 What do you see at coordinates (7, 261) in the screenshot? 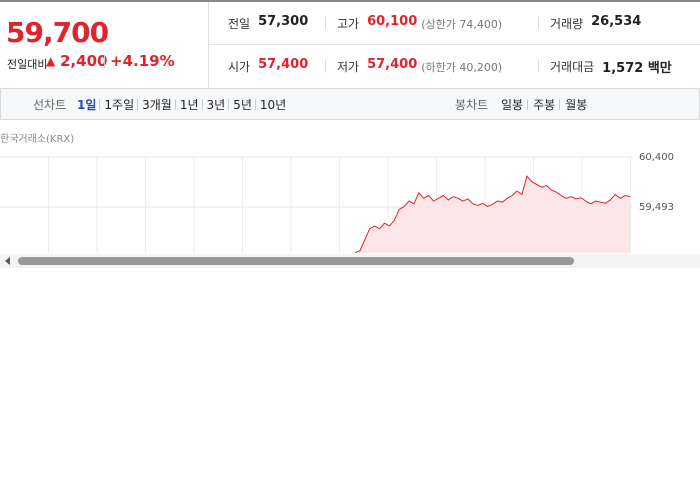
I see `scroll-arrow` at bounding box center [7, 261].